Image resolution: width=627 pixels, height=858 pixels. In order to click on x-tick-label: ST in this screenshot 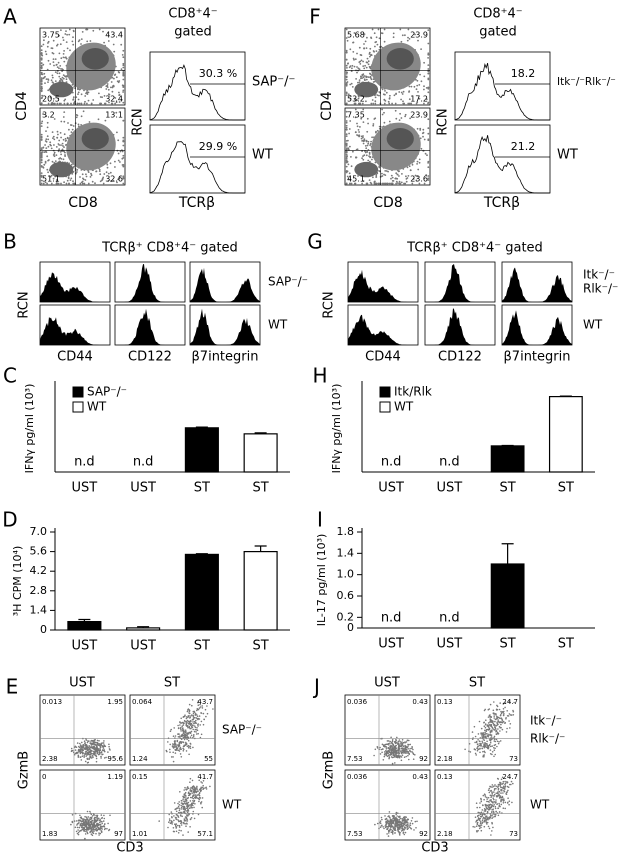, I will do `click(566, 644)`.